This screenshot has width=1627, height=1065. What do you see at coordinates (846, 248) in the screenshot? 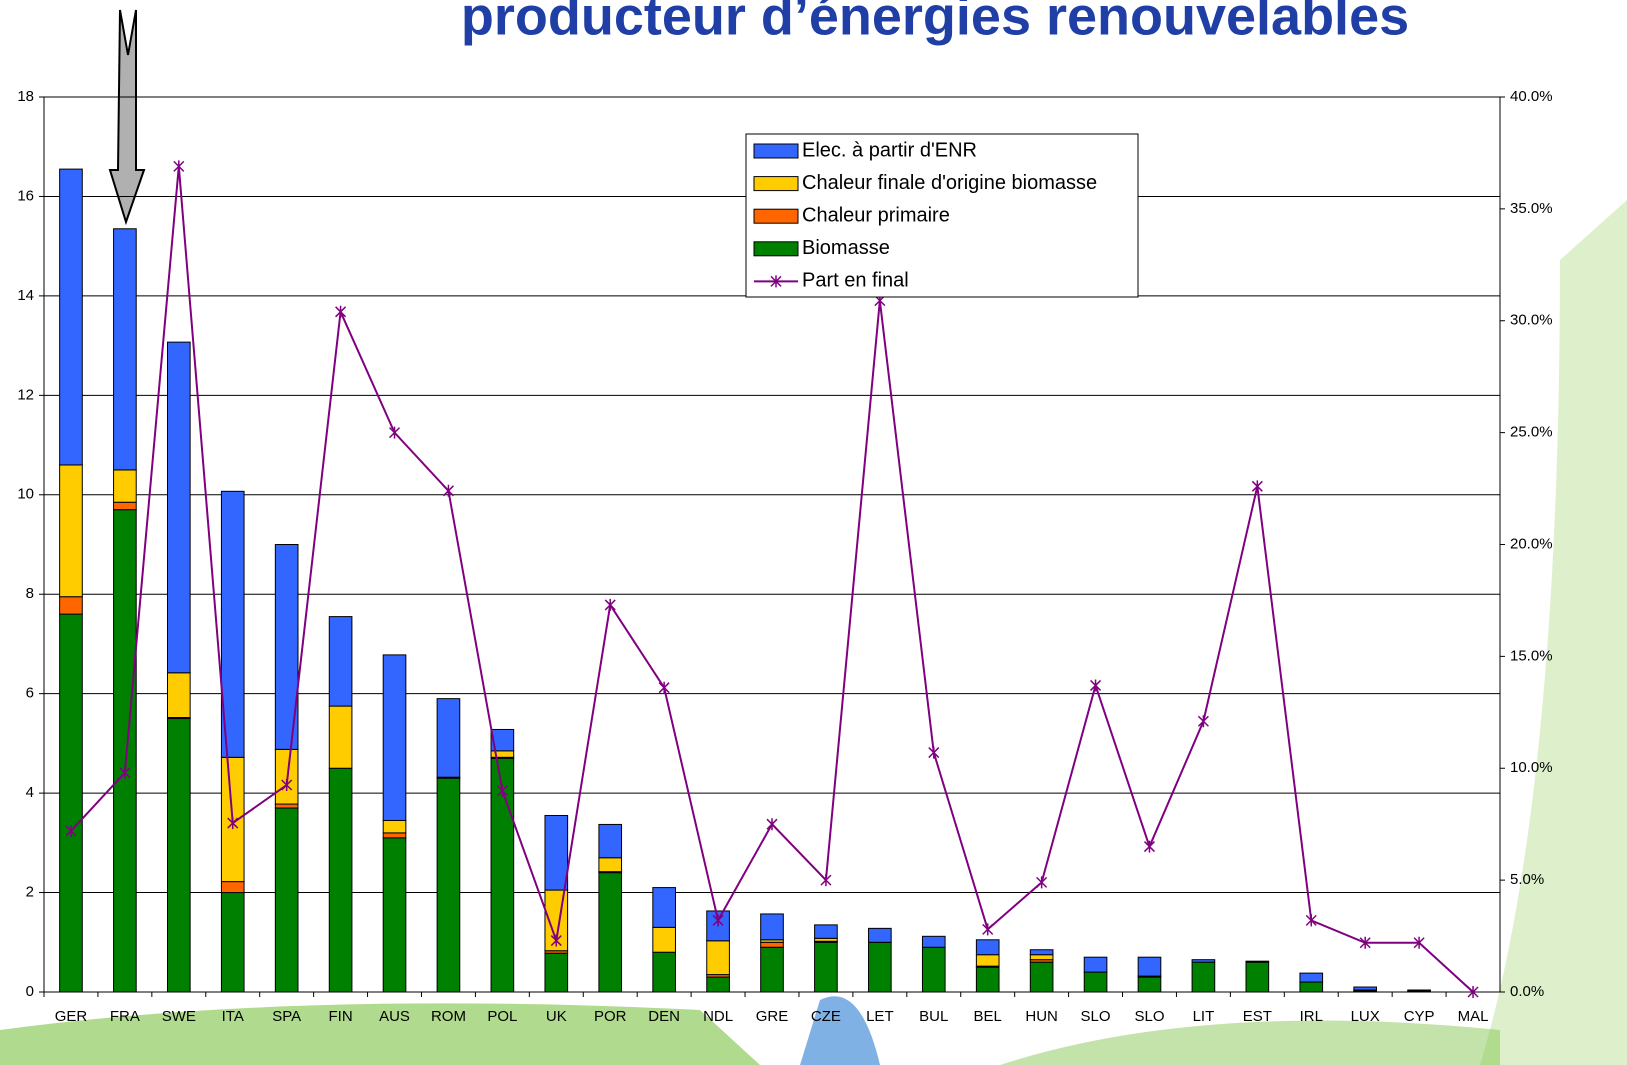
I see `legend-label: Biomasse` at bounding box center [846, 248].